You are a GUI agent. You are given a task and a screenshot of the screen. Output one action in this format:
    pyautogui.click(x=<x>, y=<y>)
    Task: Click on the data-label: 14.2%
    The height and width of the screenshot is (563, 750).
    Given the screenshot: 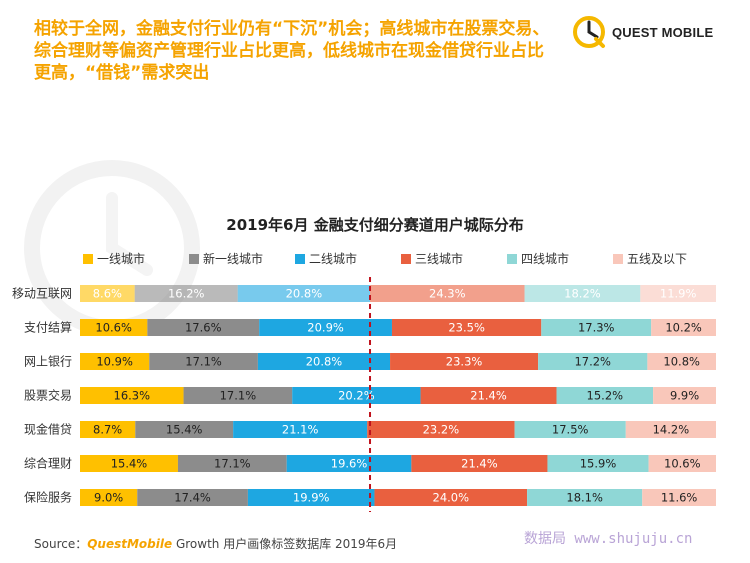 What is the action you would take?
    pyautogui.click(x=671, y=430)
    